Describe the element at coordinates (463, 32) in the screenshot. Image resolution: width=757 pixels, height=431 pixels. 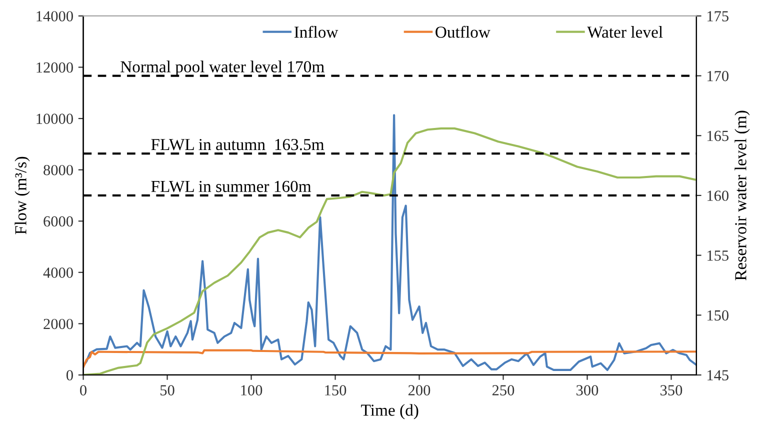
I see `legend-label: Outflow` at that location.